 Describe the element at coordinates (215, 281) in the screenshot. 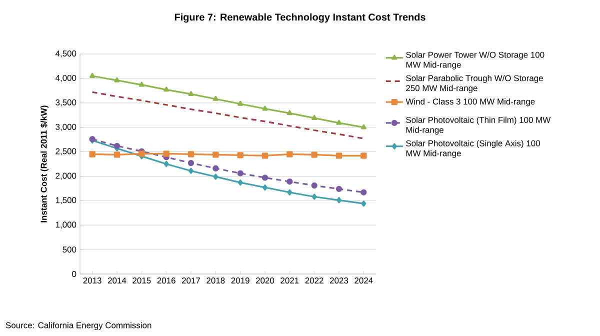

I see `x-tick-label: 2018` at that location.